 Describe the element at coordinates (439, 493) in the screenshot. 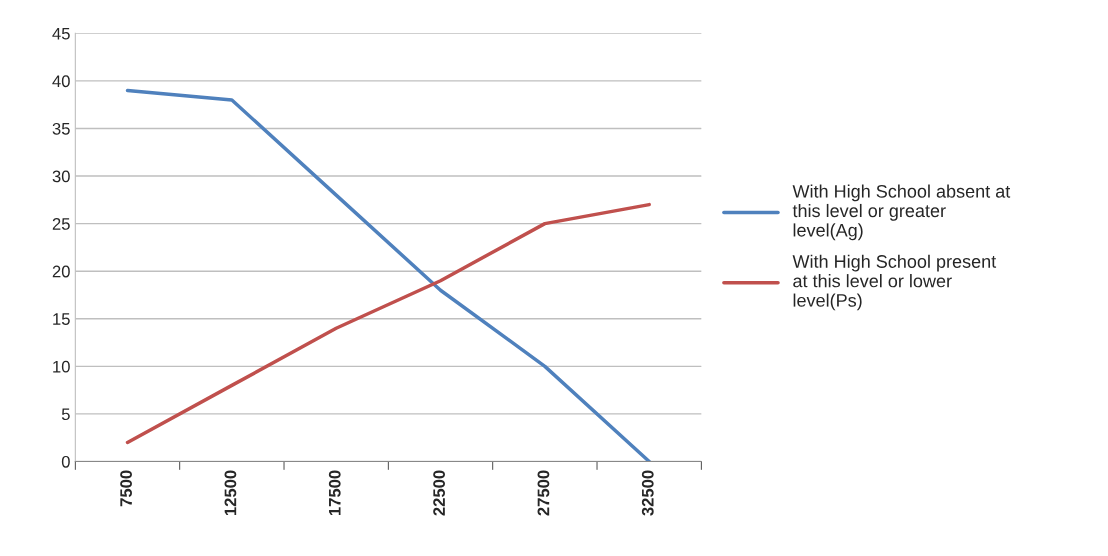

I see `x-tick-label: 22500` at that location.